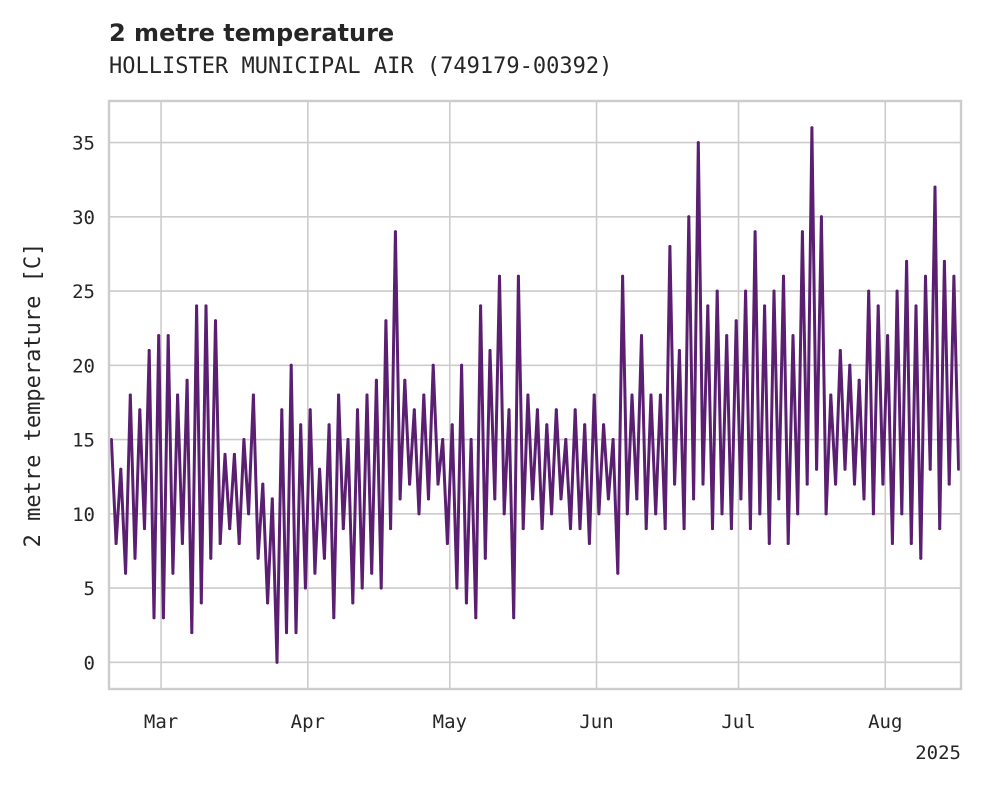 The height and width of the screenshot is (785, 981). Describe the element at coordinates (83, 441) in the screenshot. I see `y-tick-label: 15` at that location.